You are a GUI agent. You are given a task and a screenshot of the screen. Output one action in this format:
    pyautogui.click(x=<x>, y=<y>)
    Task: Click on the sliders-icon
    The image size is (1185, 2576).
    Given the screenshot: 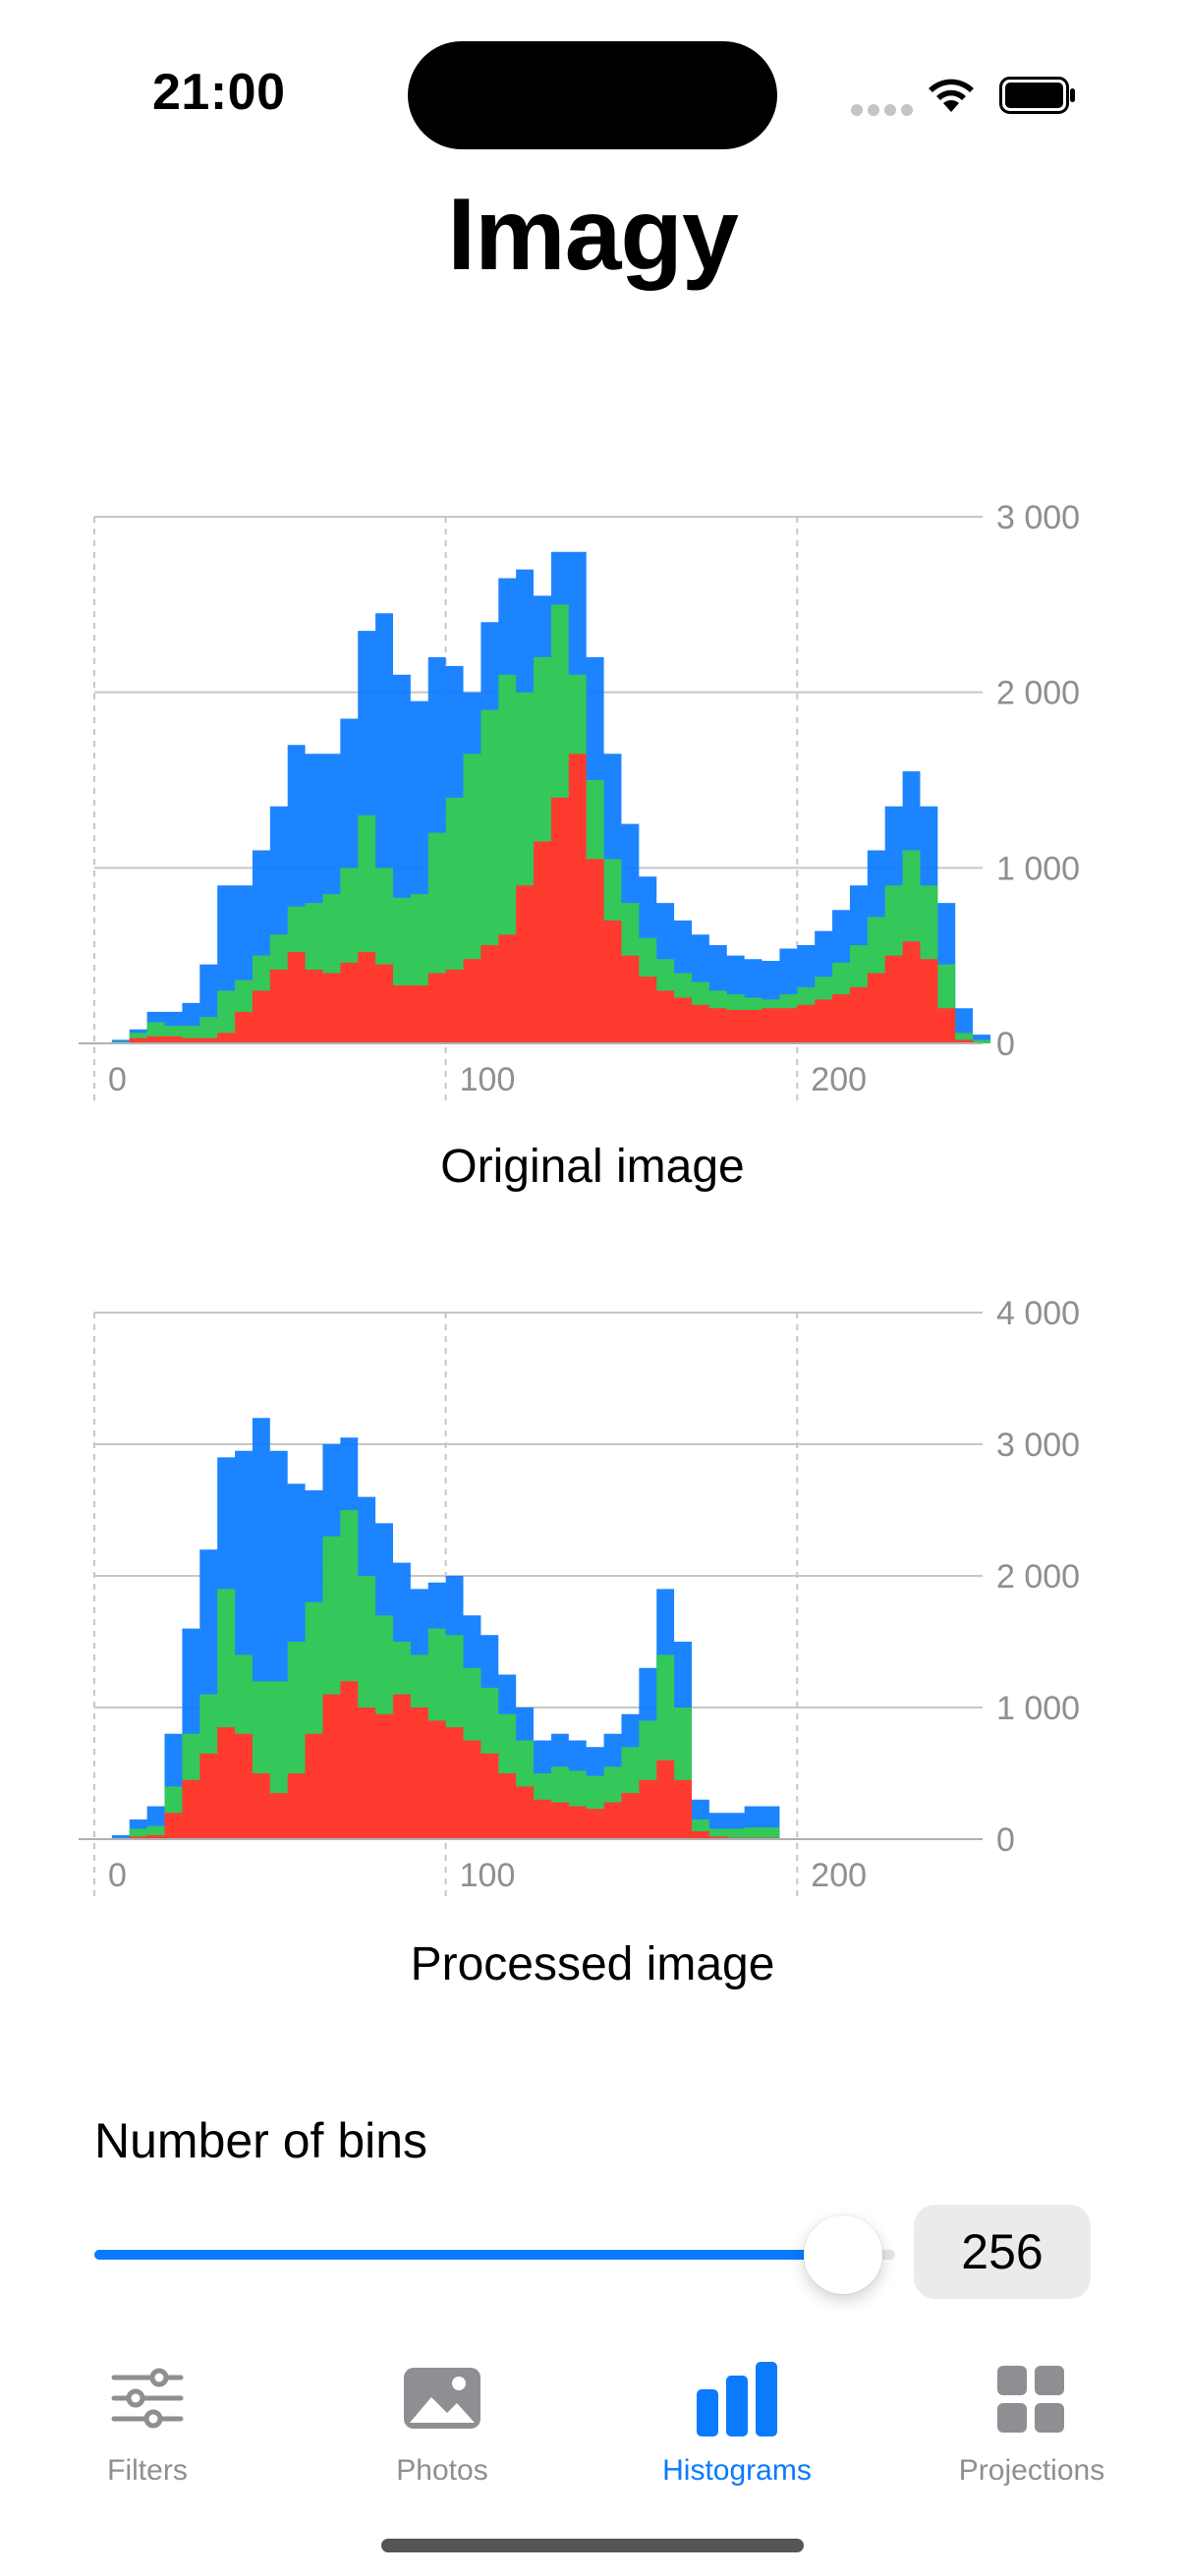 What is the action you would take?
    pyautogui.click(x=148, y=2398)
    